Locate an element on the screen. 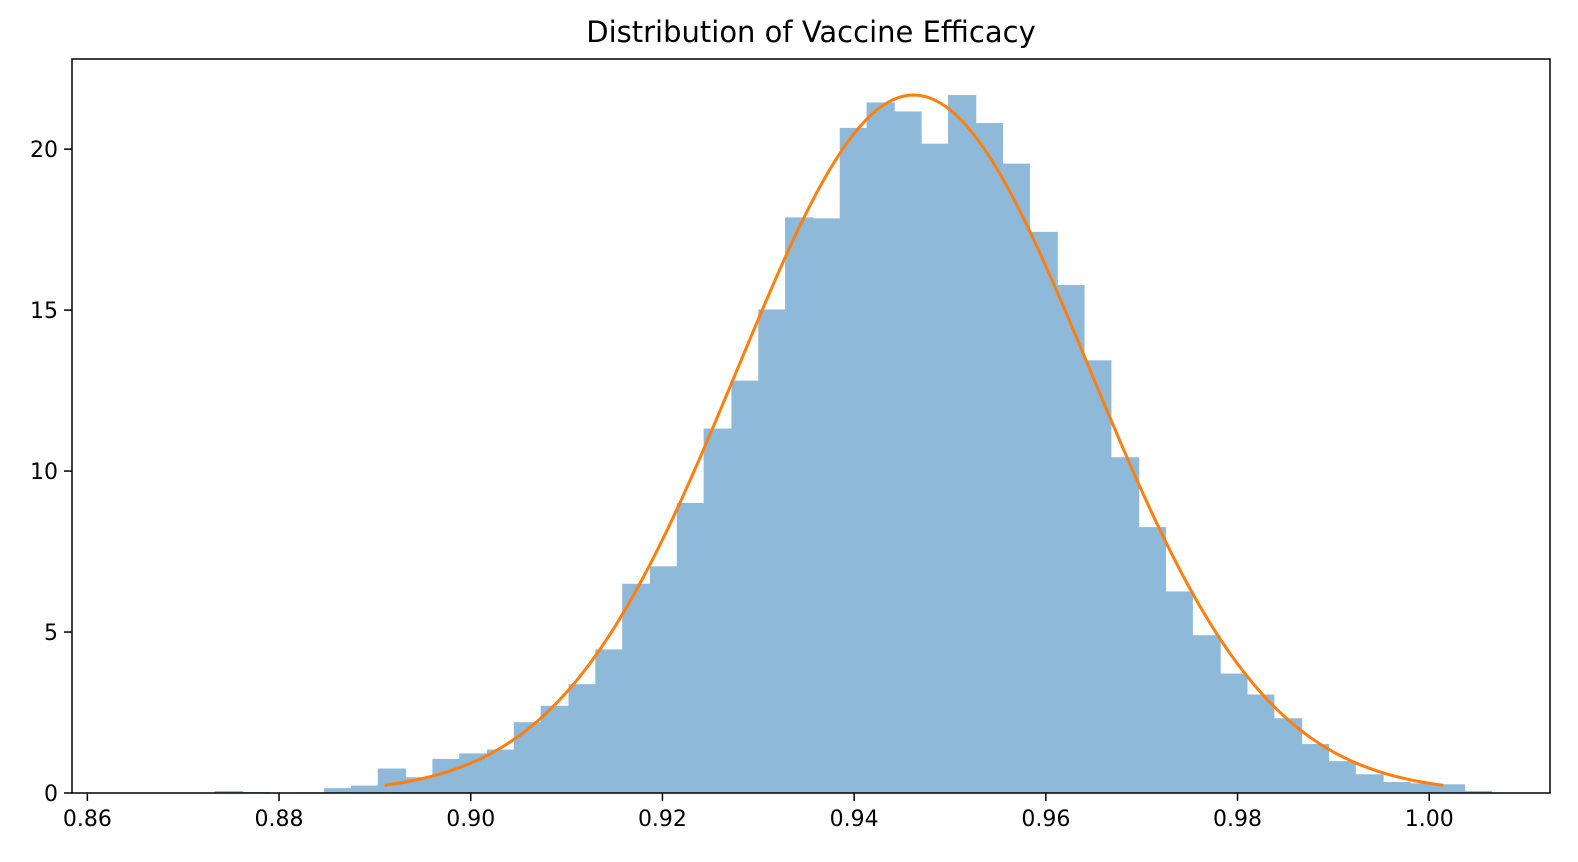  y-tick-label: 5 is located at coordinates (51, 633).